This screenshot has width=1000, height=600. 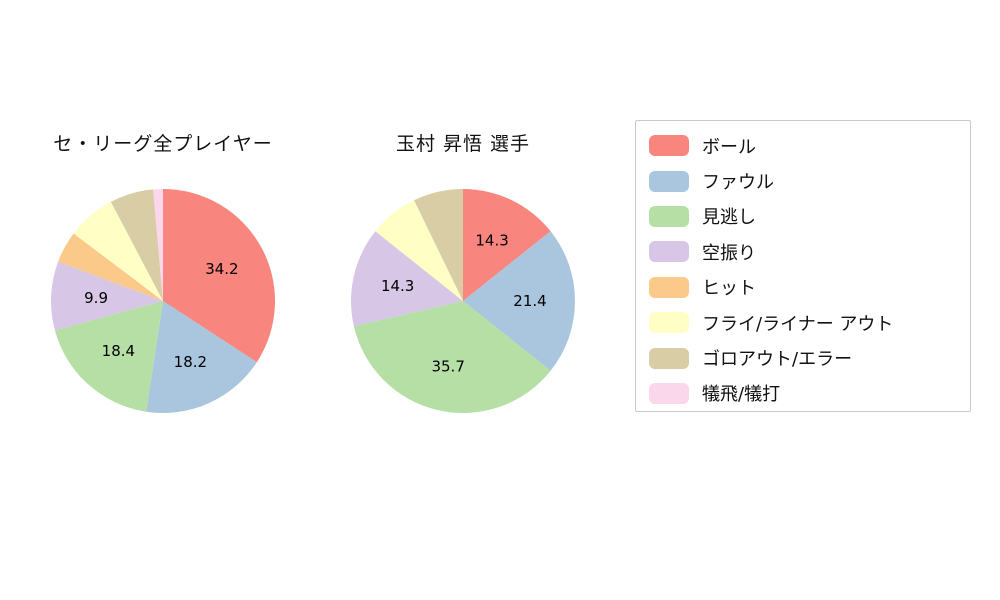 I want to click on pie-value-label: 18.4, so click(x=118, y=351).